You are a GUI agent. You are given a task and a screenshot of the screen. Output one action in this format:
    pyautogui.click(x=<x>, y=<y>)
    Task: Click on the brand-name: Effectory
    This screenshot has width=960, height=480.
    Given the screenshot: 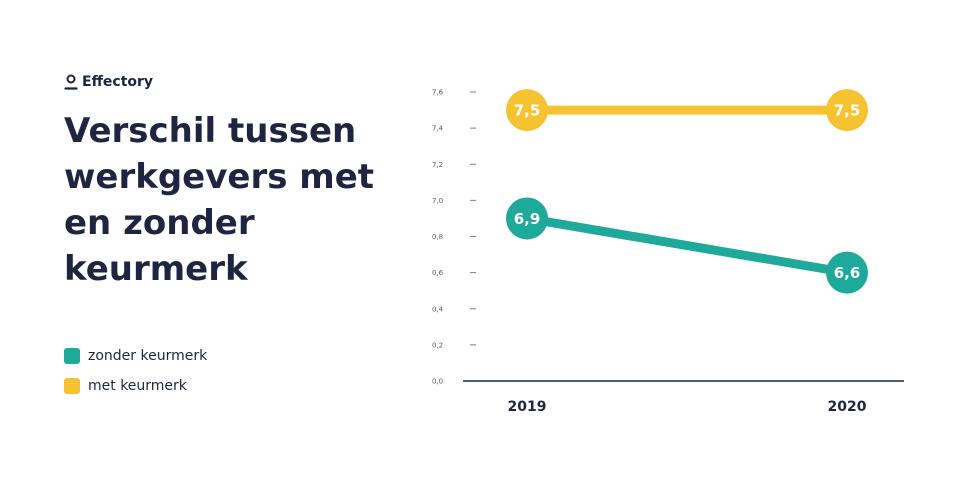 What is the action you would take?
    pyautogui.click(x=118, y=82)
    